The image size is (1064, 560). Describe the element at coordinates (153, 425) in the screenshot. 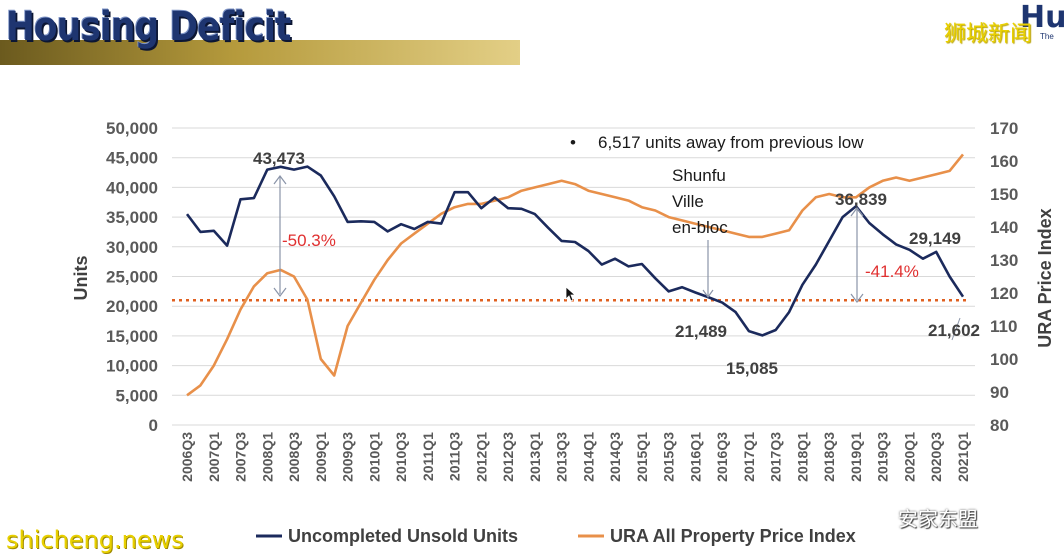

I see `left-tick-label: 0` at that location.